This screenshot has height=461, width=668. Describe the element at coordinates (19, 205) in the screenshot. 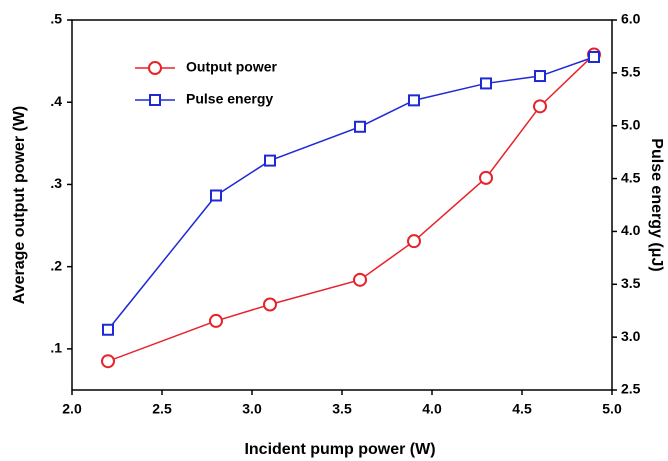

I see `y-axis-label: Average output power (W)` at that location.